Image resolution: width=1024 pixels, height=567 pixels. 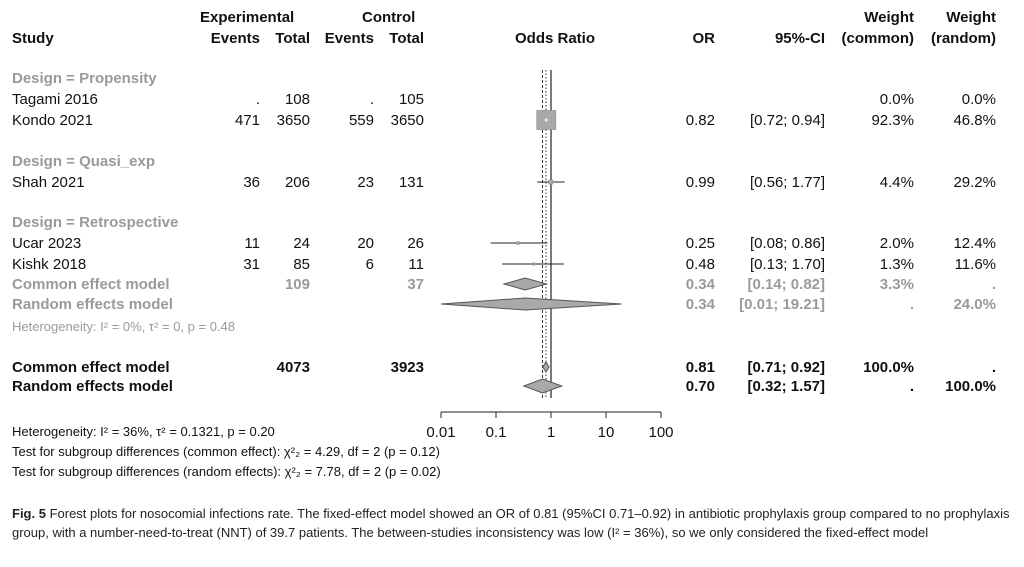 I want to click on ctrl-total: 131, so click(x=411, y=182).